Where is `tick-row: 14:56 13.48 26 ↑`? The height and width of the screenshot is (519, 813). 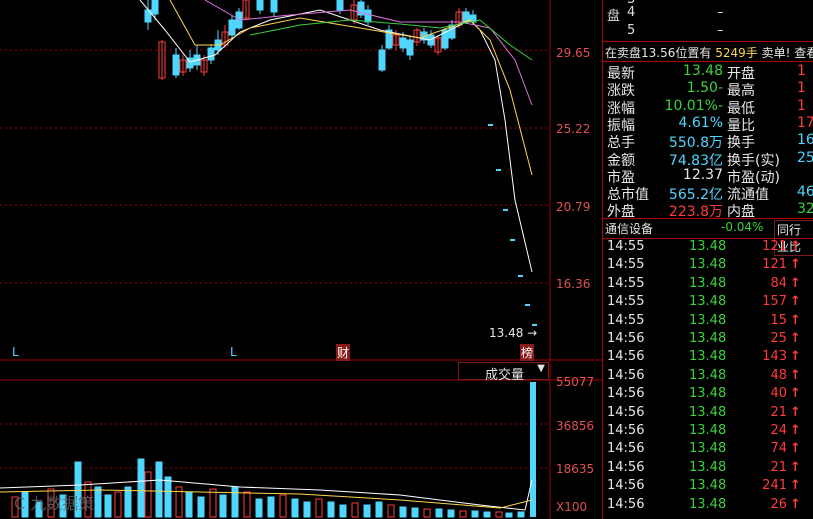
tick-row: 14:56 13.48 26 ↑ is located at coordinates (710, 506).